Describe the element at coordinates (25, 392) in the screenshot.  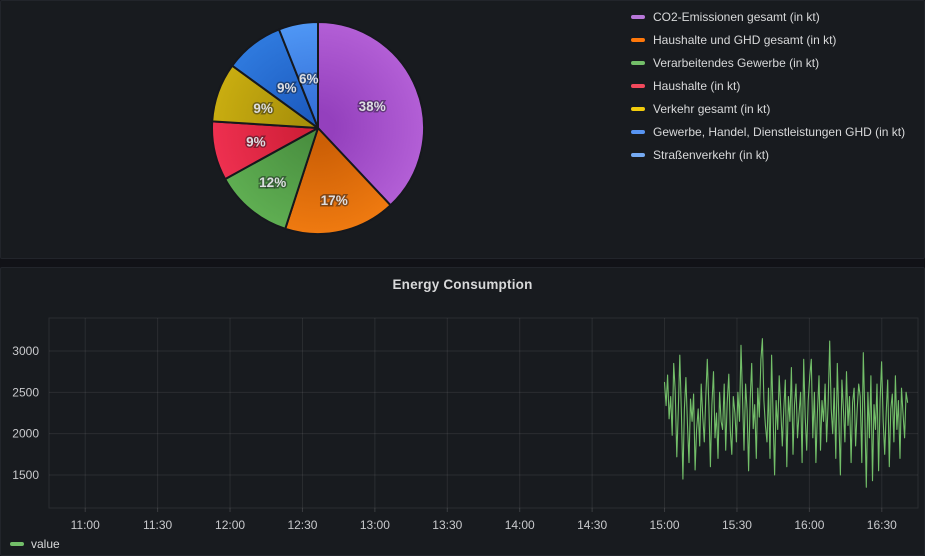
I see `y-axis-label: 2500` at that location.